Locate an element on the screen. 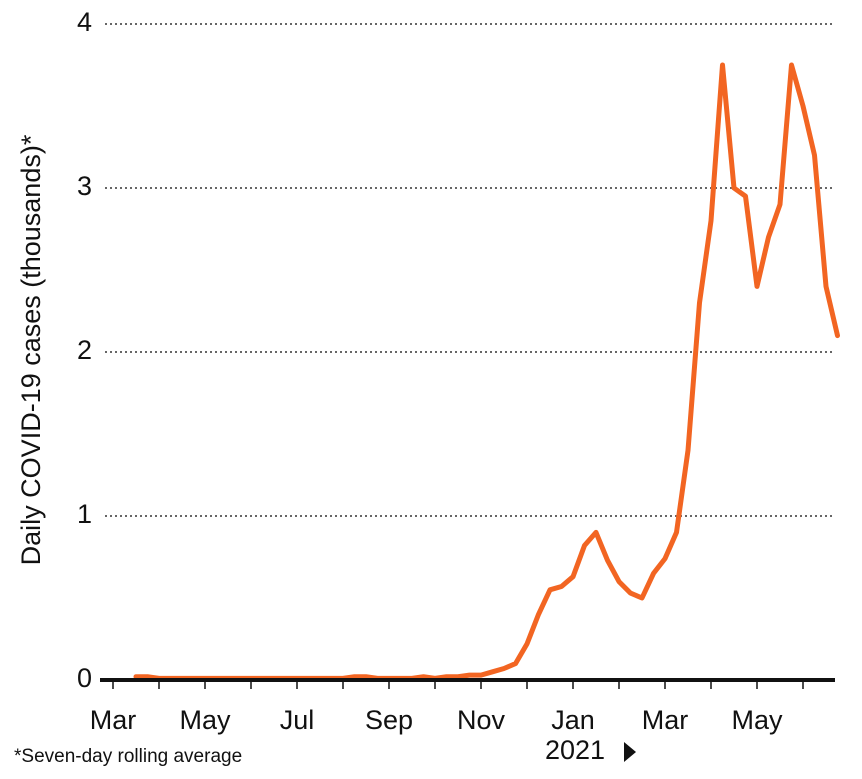  footnote: *Seven-day rolling average is located at coordinates (128, 756).